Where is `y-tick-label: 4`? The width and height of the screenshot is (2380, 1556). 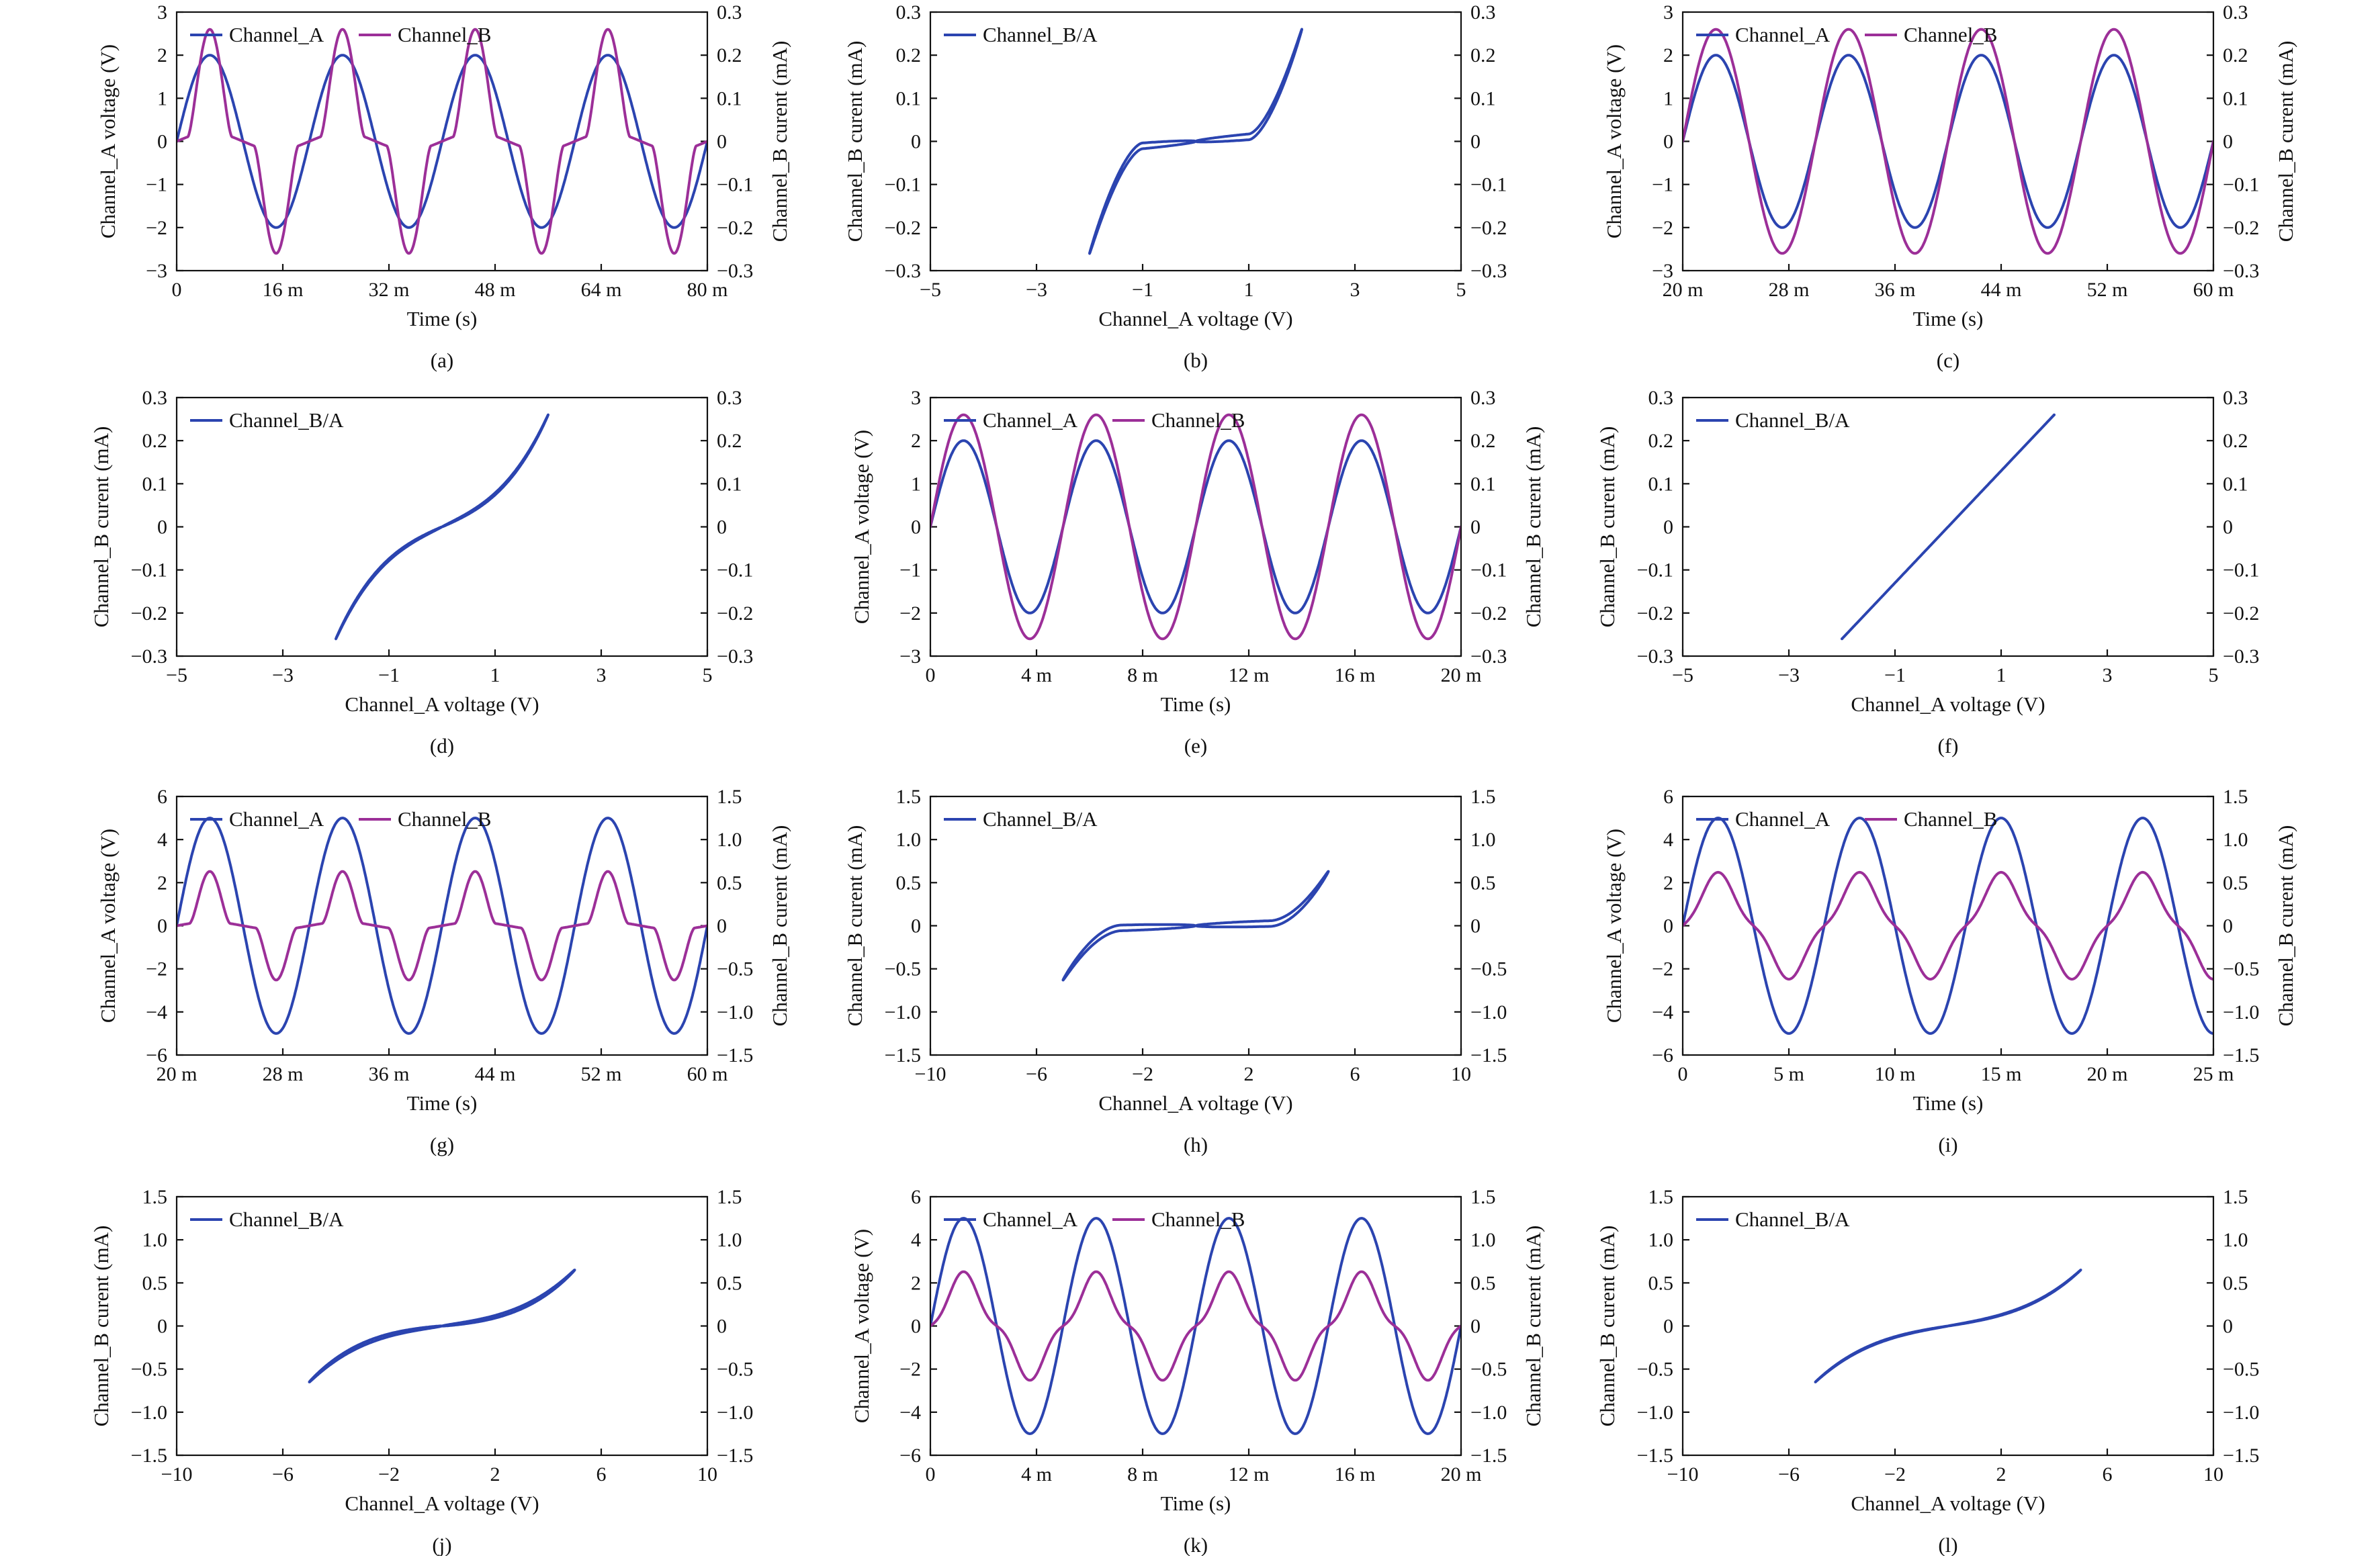
y-tick-label: 4 is located at coordinates (1668, 840).